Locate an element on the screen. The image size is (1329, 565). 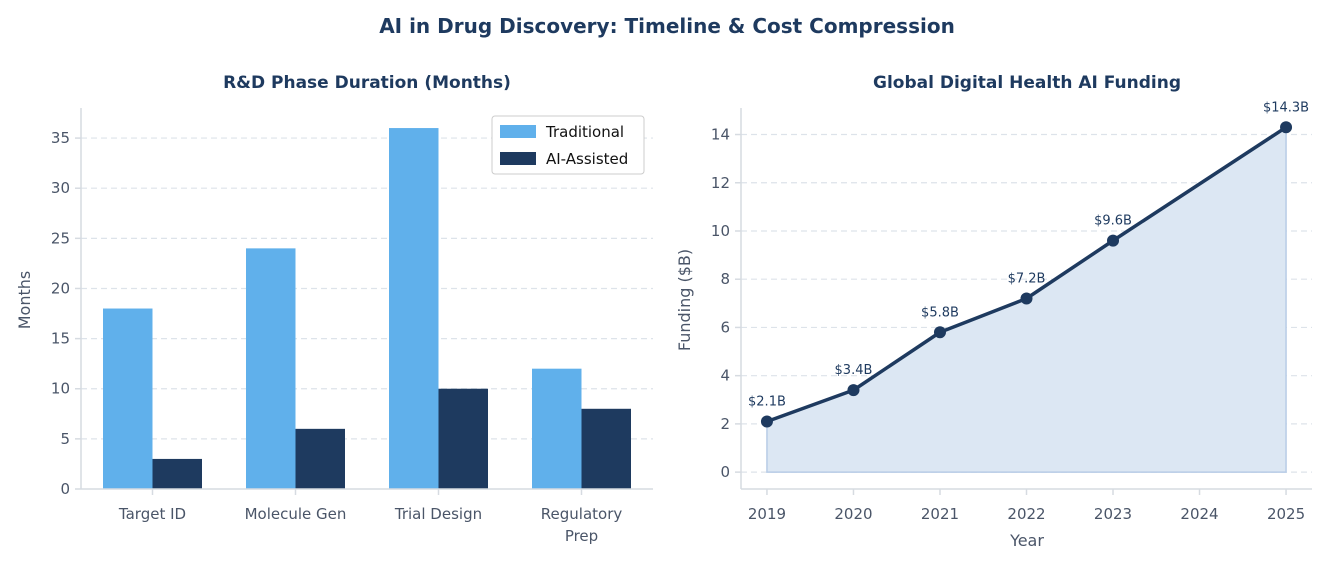
legend-swatch-ai-assisted is located at coordinates (518, 158).